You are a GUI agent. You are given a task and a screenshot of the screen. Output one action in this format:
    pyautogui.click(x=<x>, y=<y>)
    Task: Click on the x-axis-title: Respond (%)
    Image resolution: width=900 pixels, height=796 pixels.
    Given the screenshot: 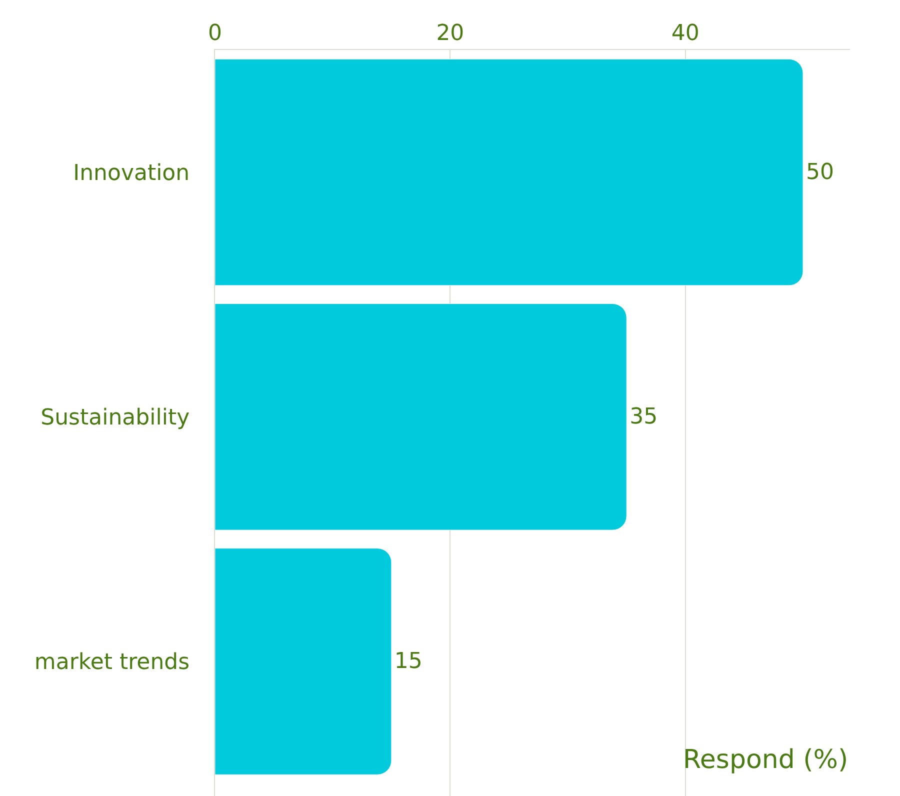 What is the action you would take?
    pyautogui.click(x=765, y=760)
    